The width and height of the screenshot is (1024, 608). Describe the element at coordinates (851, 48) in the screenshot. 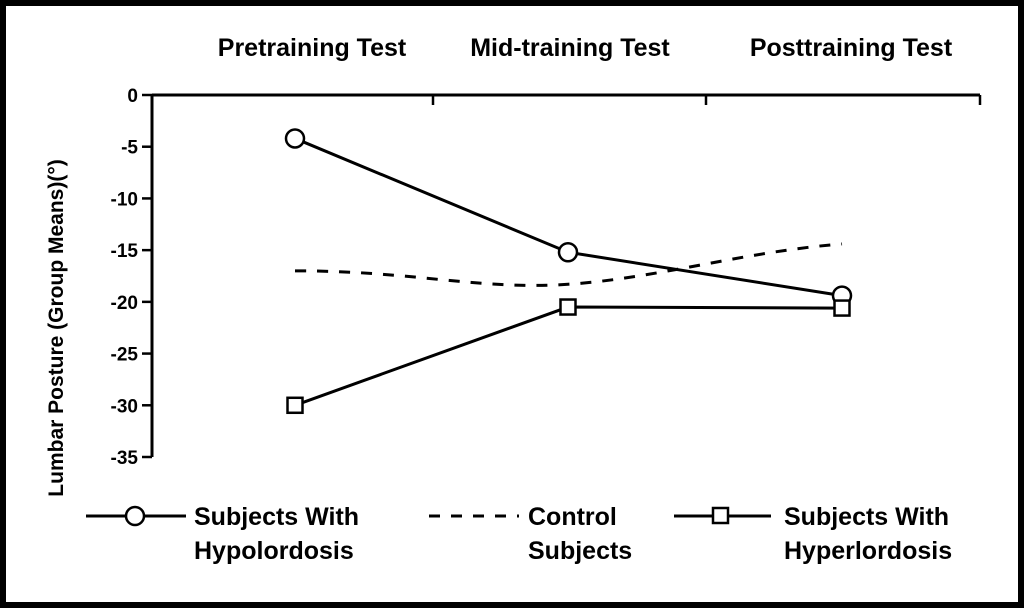

I see `category-label-posttraining: Posttraining Test` at that location.